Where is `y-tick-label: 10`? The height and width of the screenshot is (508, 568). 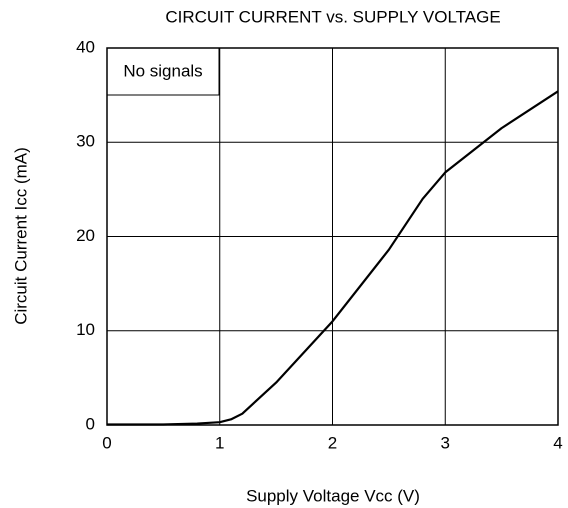 y-tick-label: 10 is located at coordinates (85, 329).